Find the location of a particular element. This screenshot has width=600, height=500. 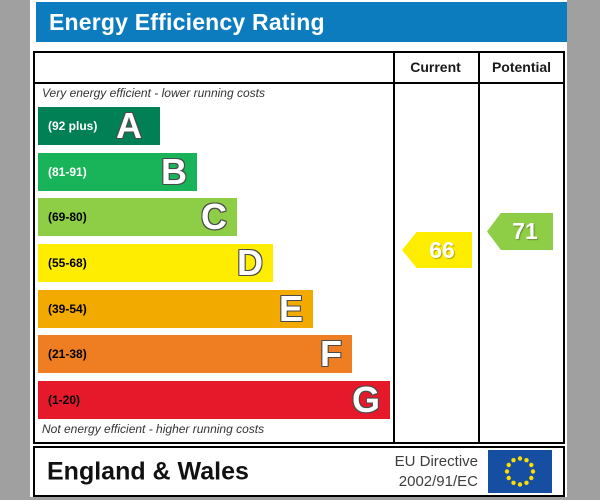

current-rating-arrow: 66 is located at coordinates (437, 250).